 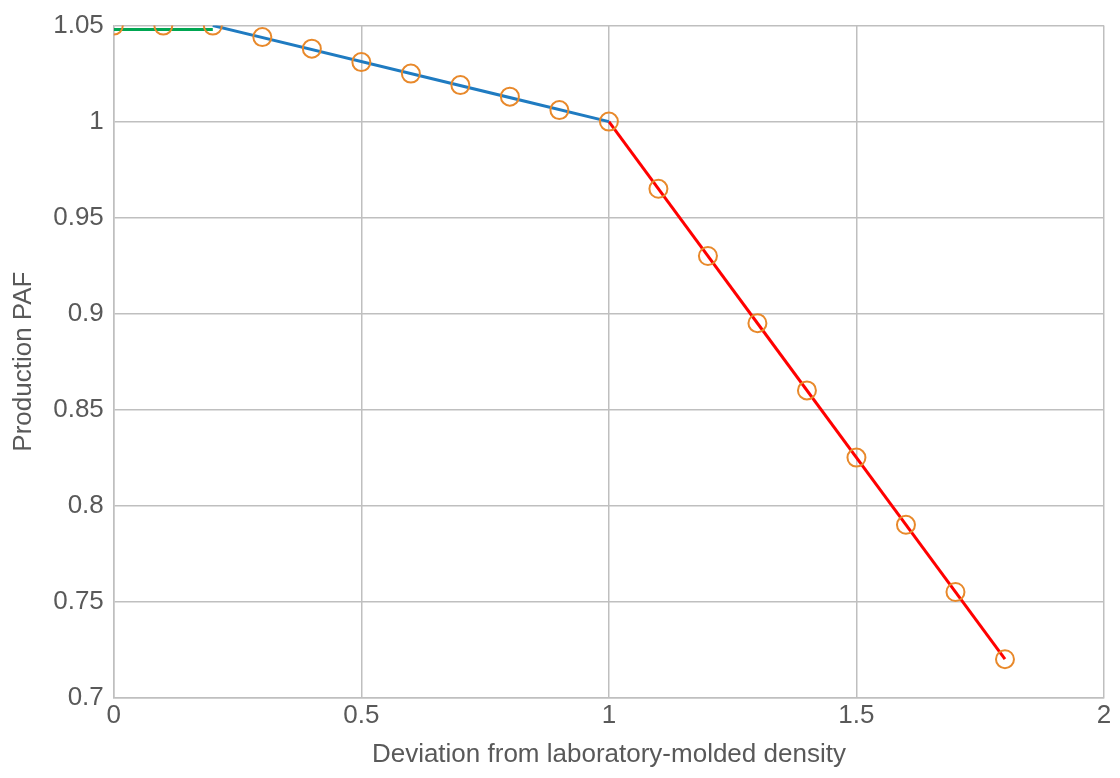 I want to click on x-tick-label: 0, so click(x=114, y=714).